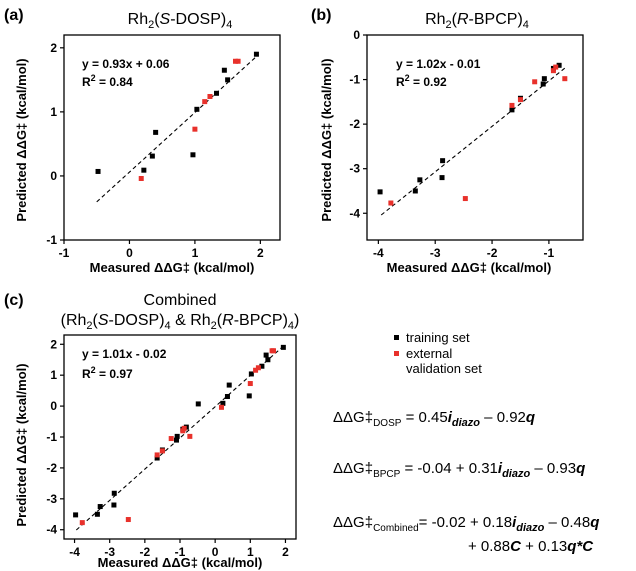 This screenshot has height=571, width=636. I want to click on x-tick-label-a: 2, so click(260, 253).